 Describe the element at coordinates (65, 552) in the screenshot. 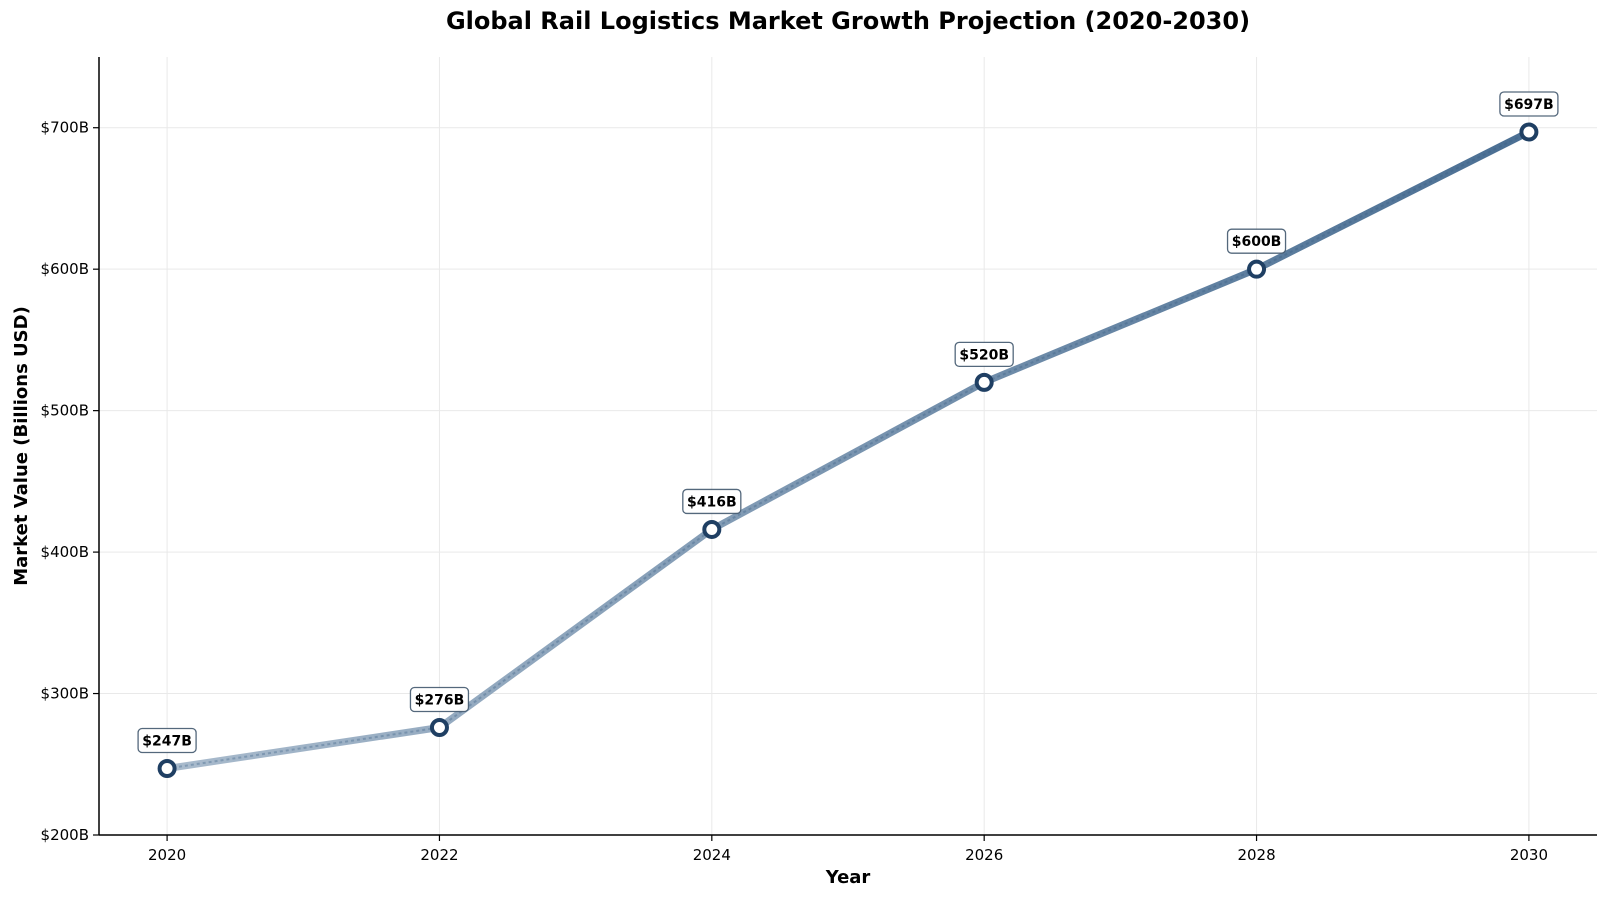

I see `y-tick-label: $400B` at that location.